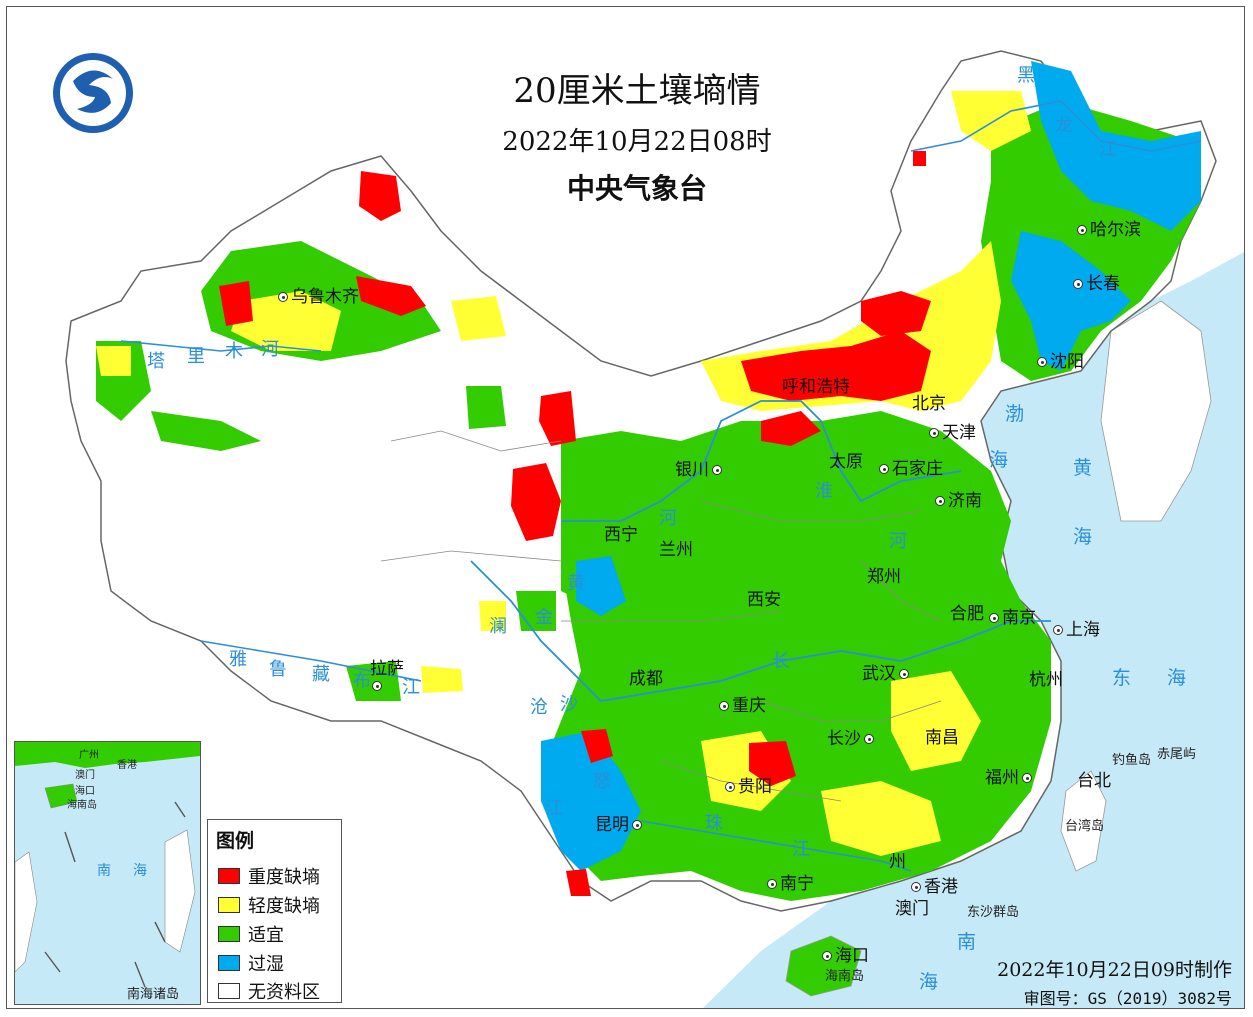 This screenshot has height=1017, width=1253. I want to click on inset-label-macau: 澳门, so click(85, 775).